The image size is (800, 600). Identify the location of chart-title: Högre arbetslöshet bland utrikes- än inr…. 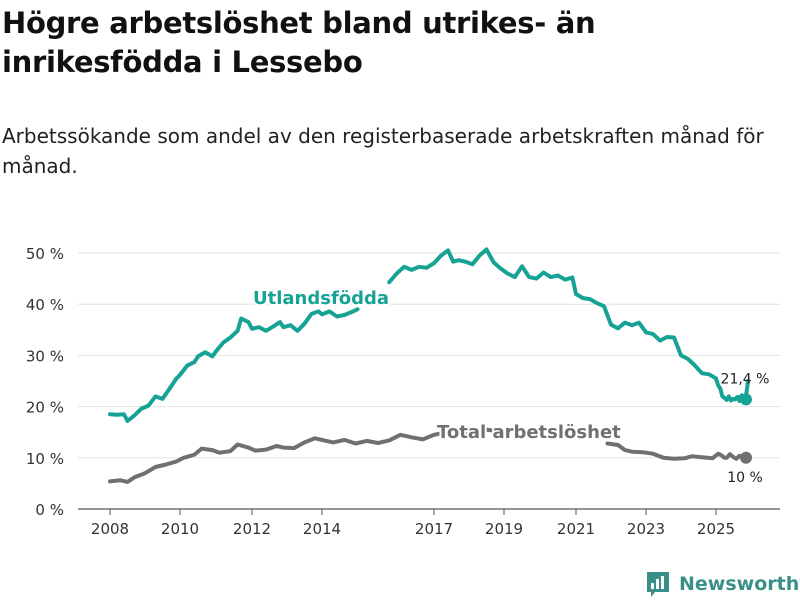
(299, 42).